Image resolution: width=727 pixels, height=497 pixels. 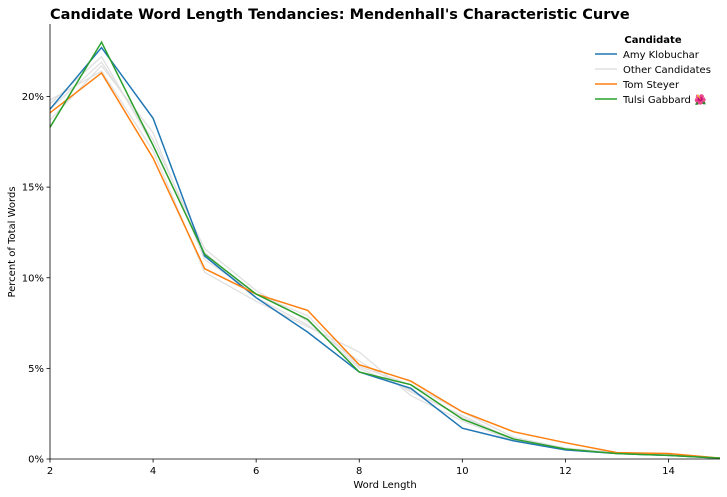 I want to click on x-tick-label: 6, so click(x=256, y=471).